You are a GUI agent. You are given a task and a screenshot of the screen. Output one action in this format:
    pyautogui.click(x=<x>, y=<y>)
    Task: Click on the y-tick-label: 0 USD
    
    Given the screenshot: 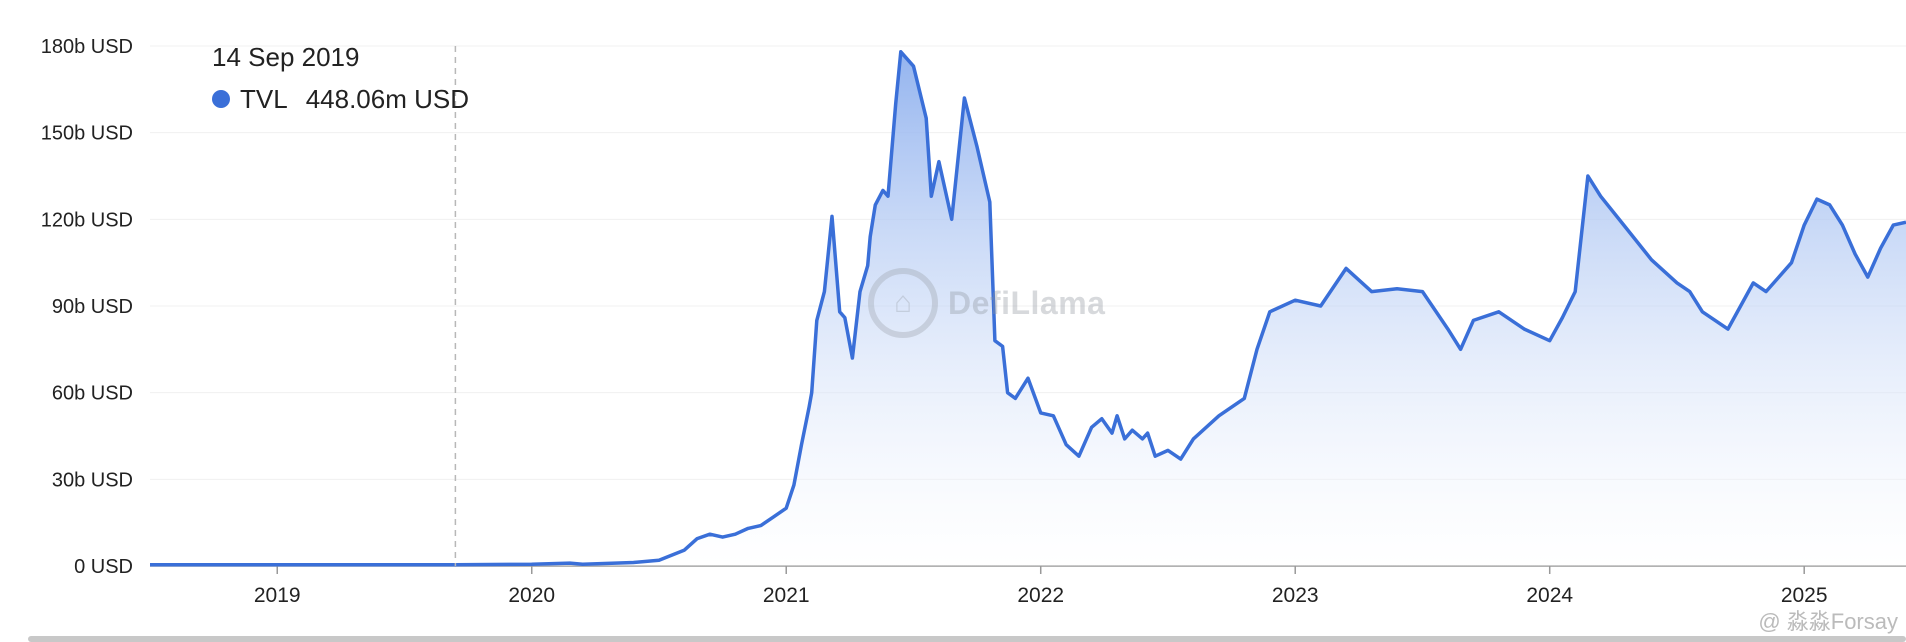 What is the action you would take?
    pyautogui.click(x=103, y=567)
    